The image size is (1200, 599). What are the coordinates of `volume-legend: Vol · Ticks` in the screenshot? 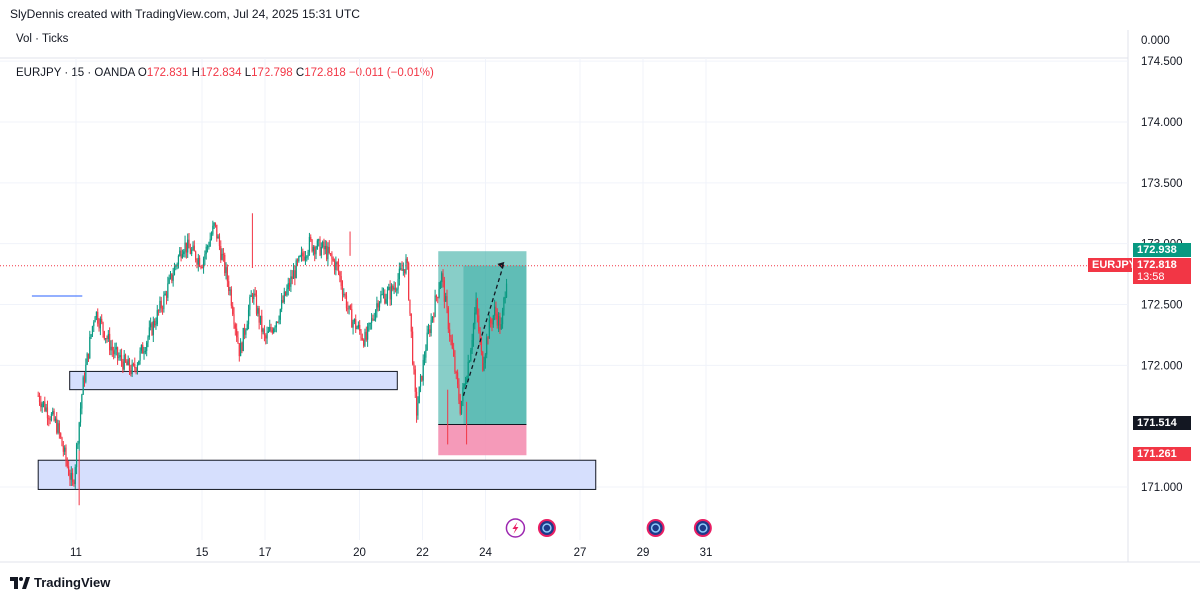 It's located at (42, 39).